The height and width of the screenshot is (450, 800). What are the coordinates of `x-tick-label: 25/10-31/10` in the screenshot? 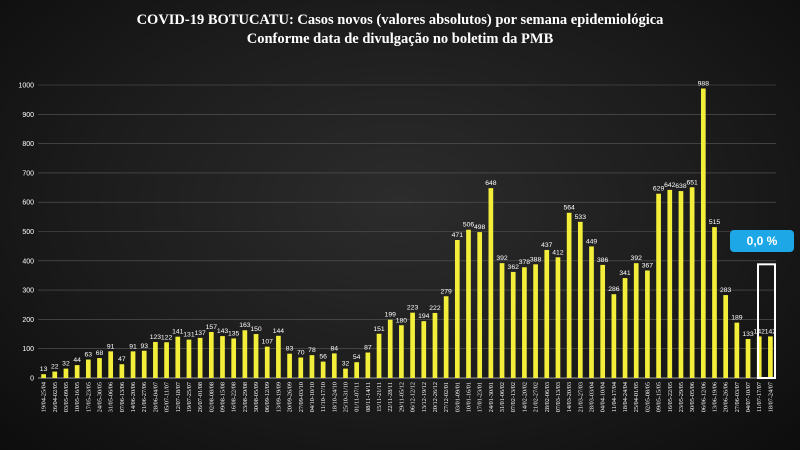 It's located at (346, 397).